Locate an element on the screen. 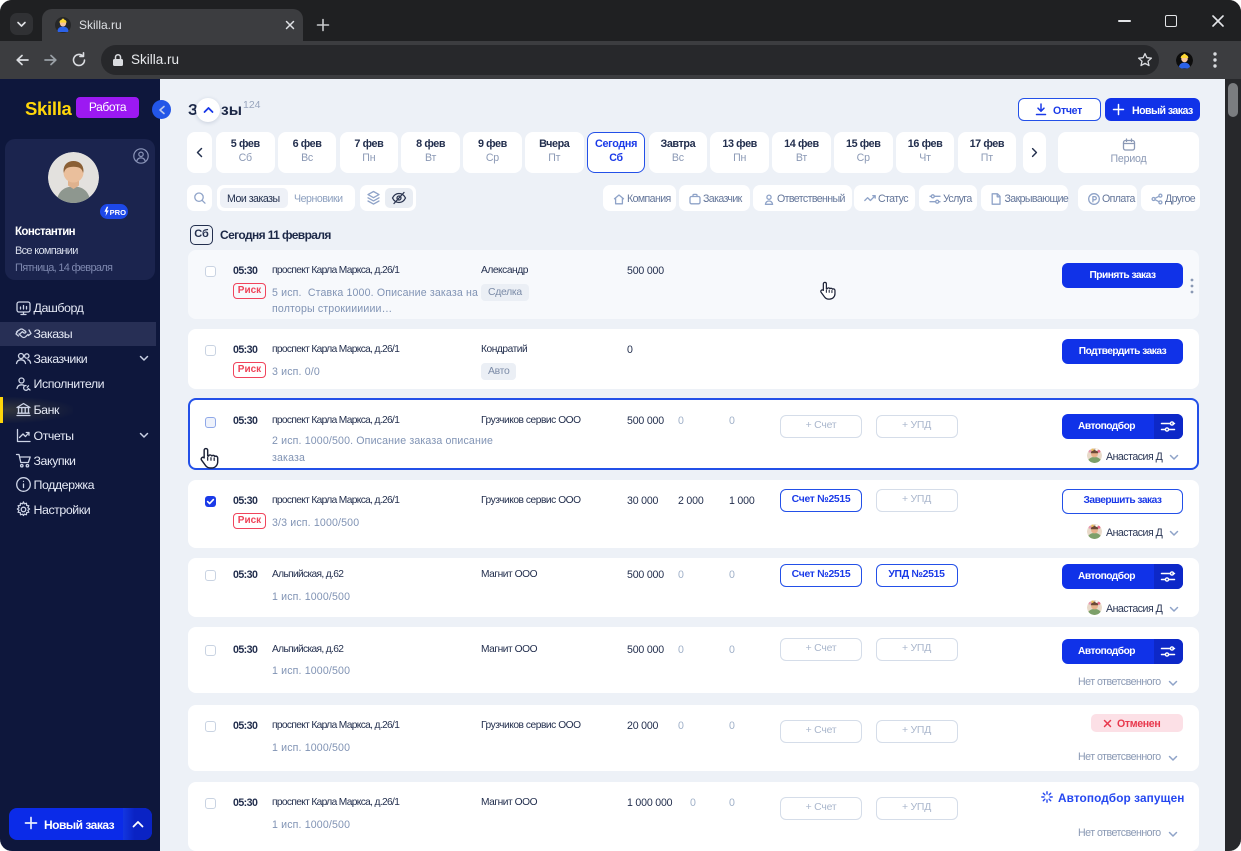 This screenshot has width=1241, height=851. svg-text: PRO is located at coordinates (118, 211).